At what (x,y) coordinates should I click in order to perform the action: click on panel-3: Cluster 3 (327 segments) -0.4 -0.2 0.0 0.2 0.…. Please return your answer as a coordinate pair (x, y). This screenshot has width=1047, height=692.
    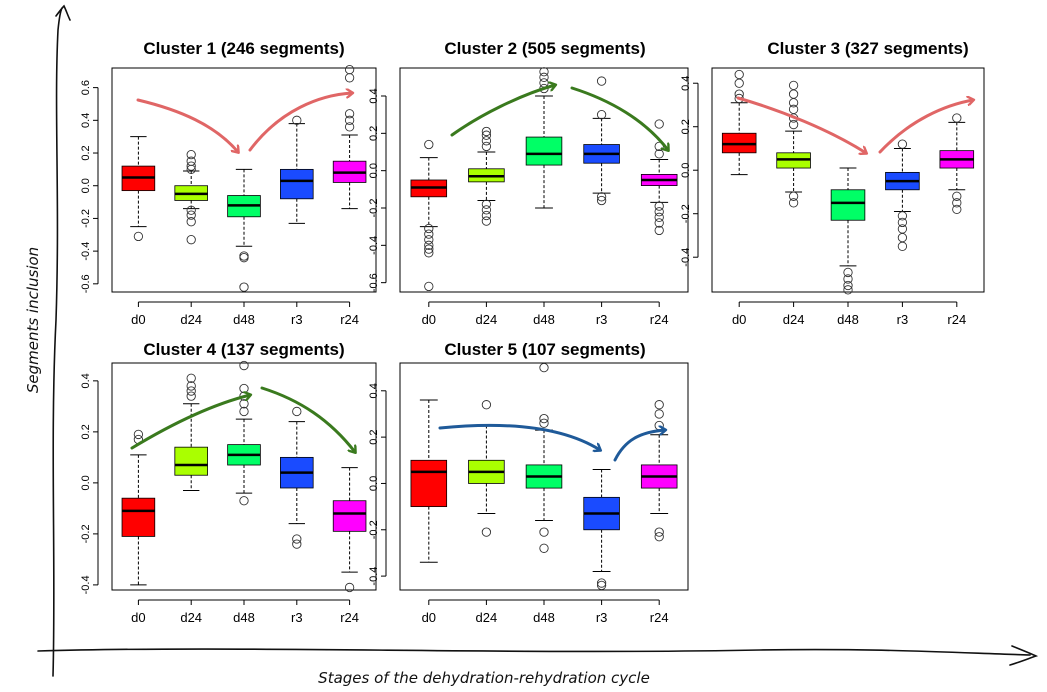
    Looking at the image, I should click on (832, 183).